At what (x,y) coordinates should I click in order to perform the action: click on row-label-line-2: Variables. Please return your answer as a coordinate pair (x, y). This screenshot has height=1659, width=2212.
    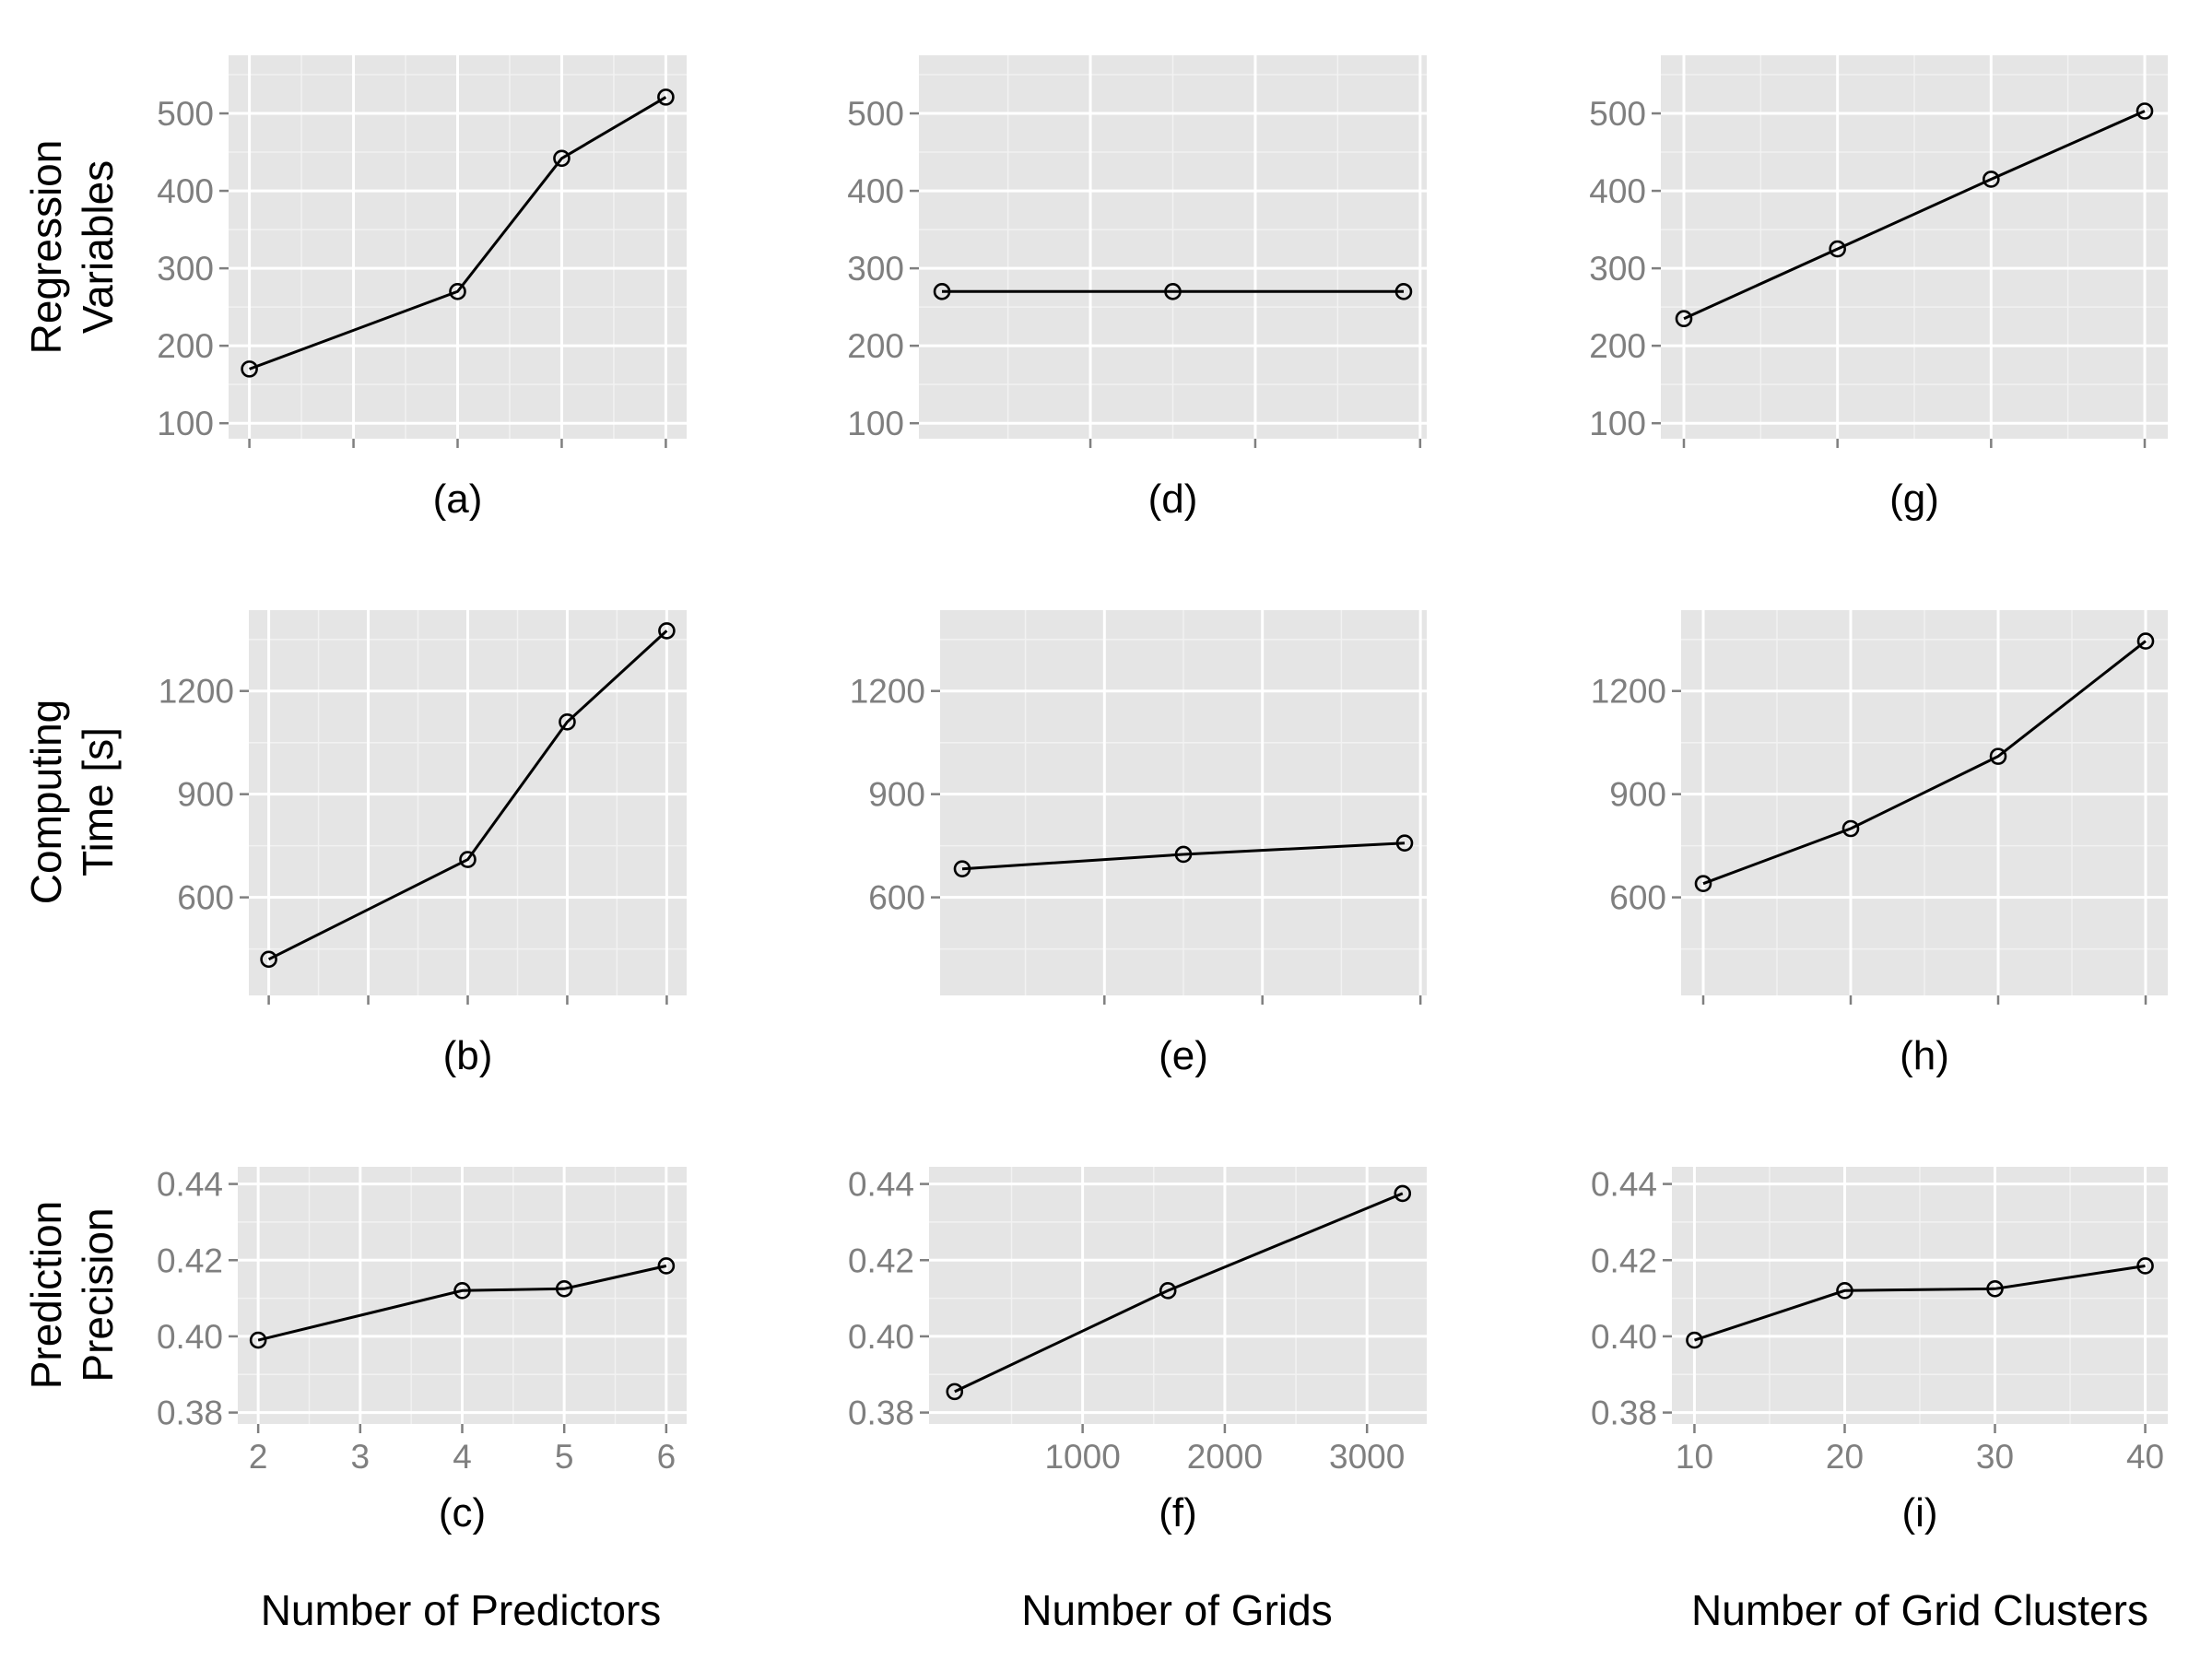
    Looking at the image, I should click on (98, 247).